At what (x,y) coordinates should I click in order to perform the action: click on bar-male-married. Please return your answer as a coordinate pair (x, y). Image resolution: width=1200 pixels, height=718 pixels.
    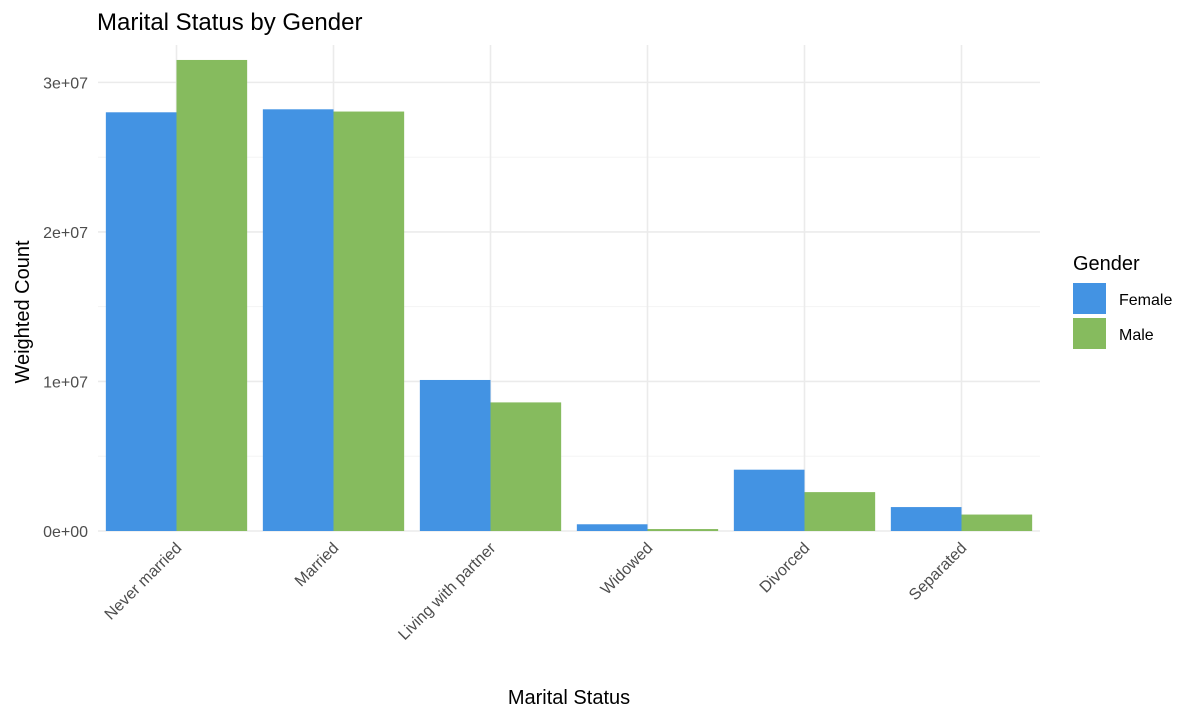
    Looking at the image, I should click on (369, 321).